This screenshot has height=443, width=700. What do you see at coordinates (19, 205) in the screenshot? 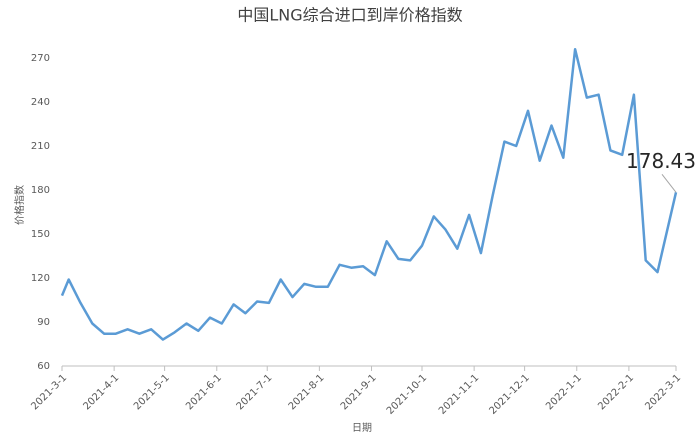
I see `y-axis-label: 价格指数` at bounding box center [19, 205].